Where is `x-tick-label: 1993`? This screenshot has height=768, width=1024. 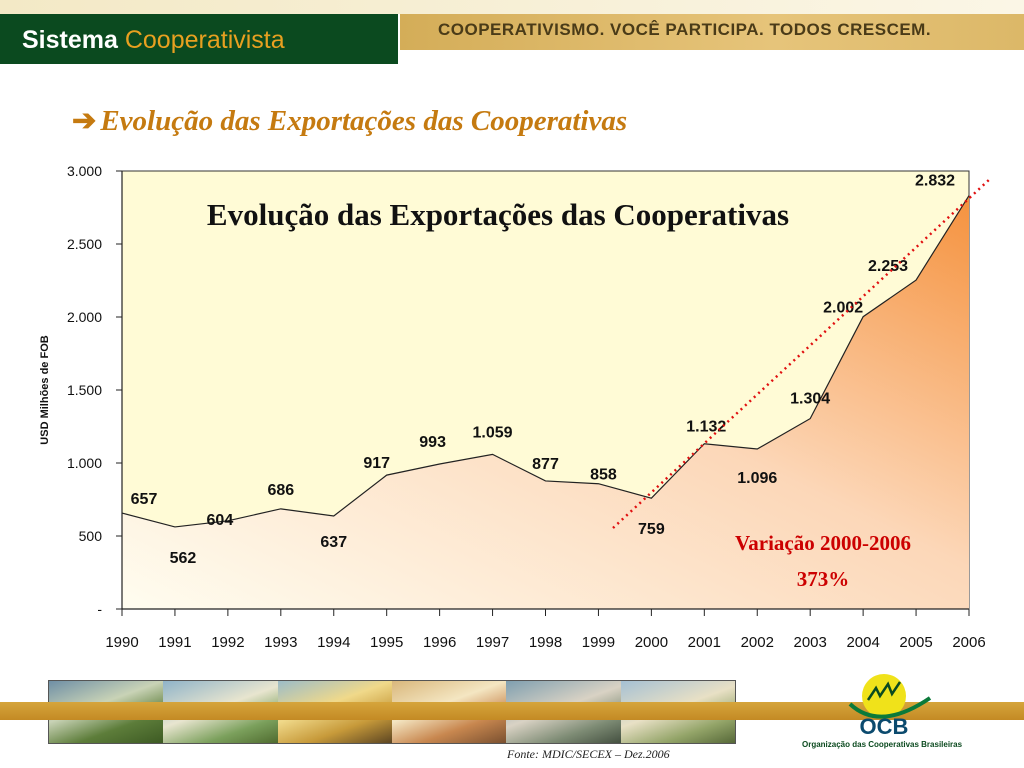 x-tick-label: 1993 is located at coordinates (280, 642).